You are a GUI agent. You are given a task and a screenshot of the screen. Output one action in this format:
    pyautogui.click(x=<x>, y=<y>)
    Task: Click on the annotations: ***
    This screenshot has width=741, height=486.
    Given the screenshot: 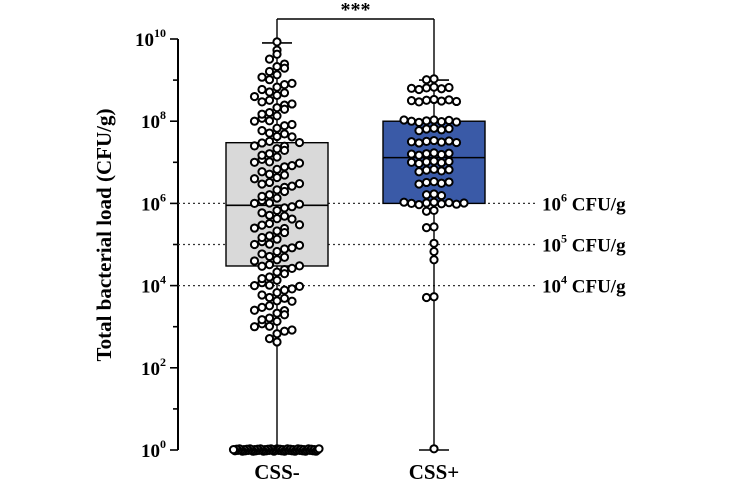 What is the action you would take?
    pyautogui.click(x=355, y=38)
    